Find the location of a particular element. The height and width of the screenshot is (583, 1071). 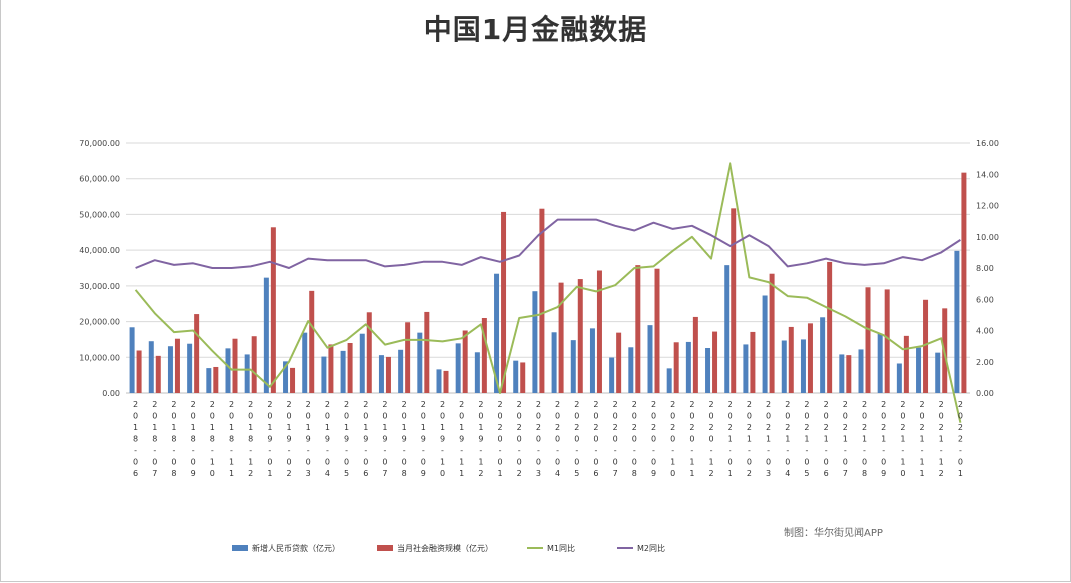

x-tick-label: 2 0 1 9 -0 9 is located at coordinates (423, 439).